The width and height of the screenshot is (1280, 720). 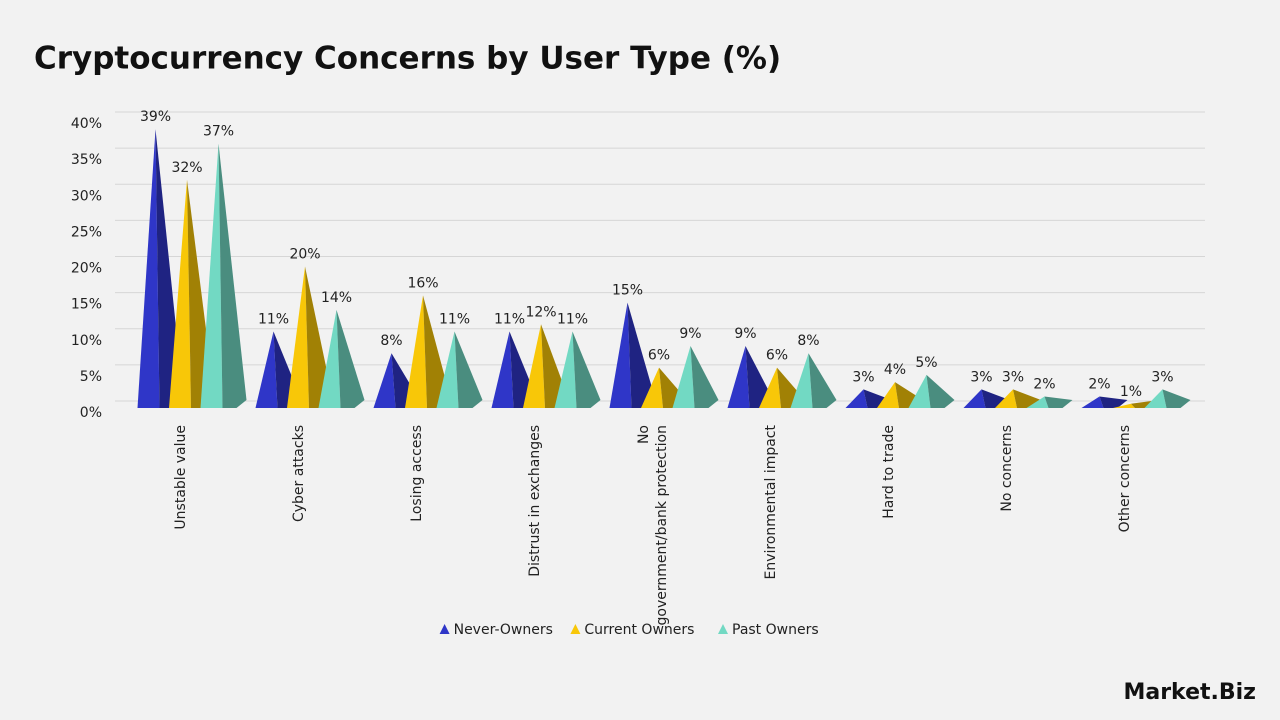 I want to click on value-label: 32%, so click(x=186, y=168).